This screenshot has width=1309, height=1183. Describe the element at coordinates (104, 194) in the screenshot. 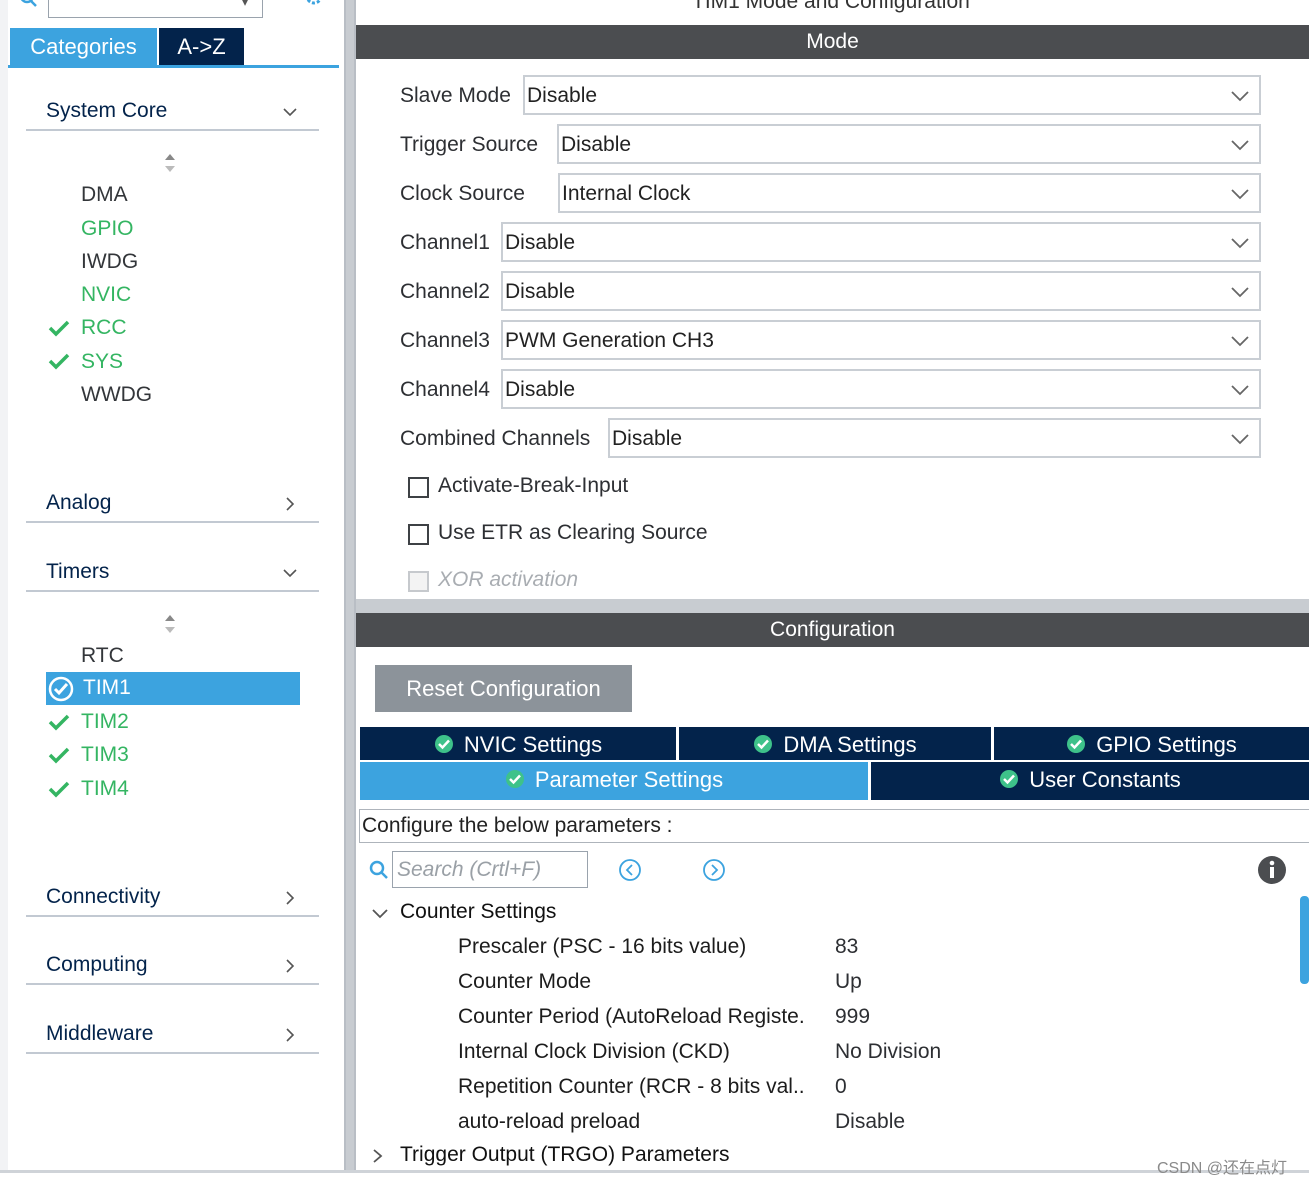

I see `list-item-dma: DMA` at that location.